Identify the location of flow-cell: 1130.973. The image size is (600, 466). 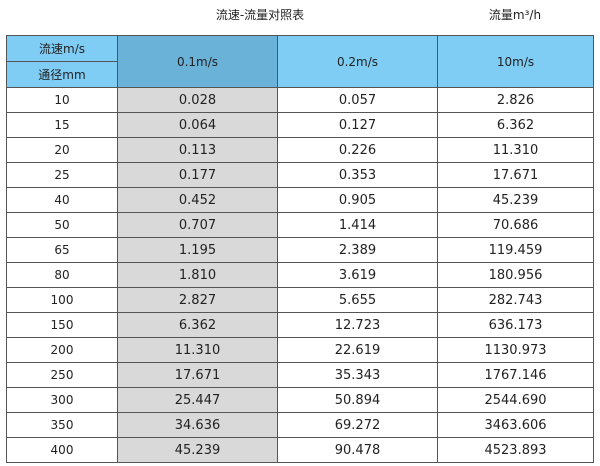
(515, 350).